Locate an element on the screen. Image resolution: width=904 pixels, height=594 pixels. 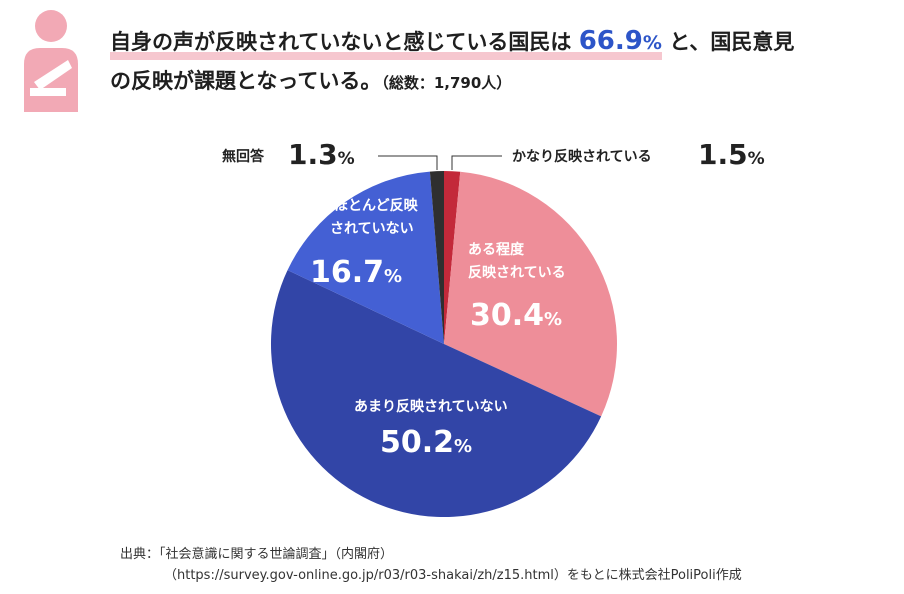
svg-text: ほとんど反映 is located at coordinates (376, 205).